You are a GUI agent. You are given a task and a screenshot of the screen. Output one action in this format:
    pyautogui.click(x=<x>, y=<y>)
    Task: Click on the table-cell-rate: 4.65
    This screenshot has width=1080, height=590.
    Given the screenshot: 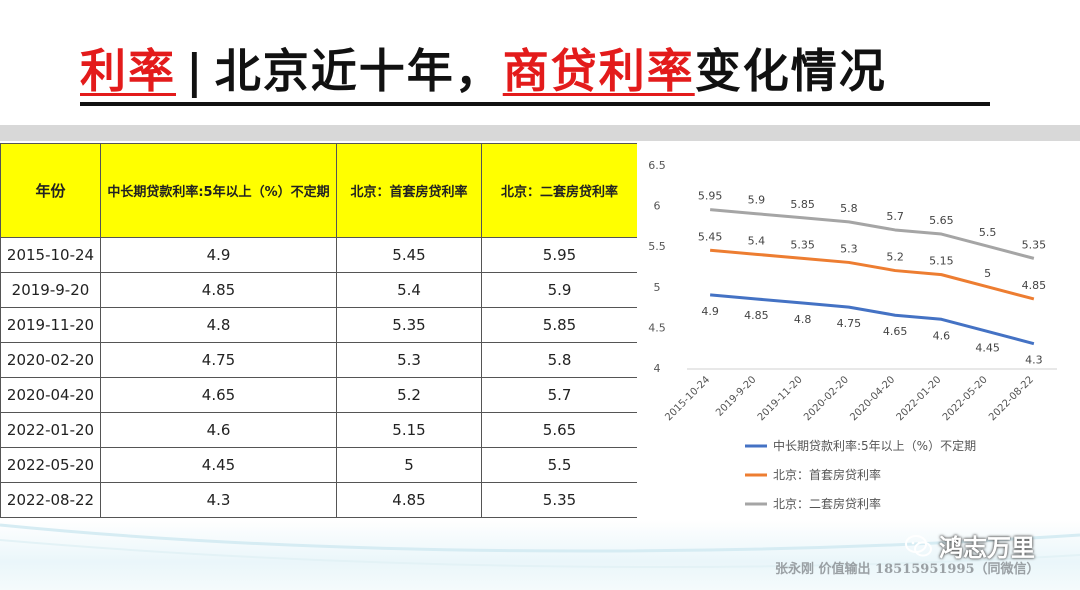 What is the action you would take?
    pyautogui.click(x=218, y=395)
    